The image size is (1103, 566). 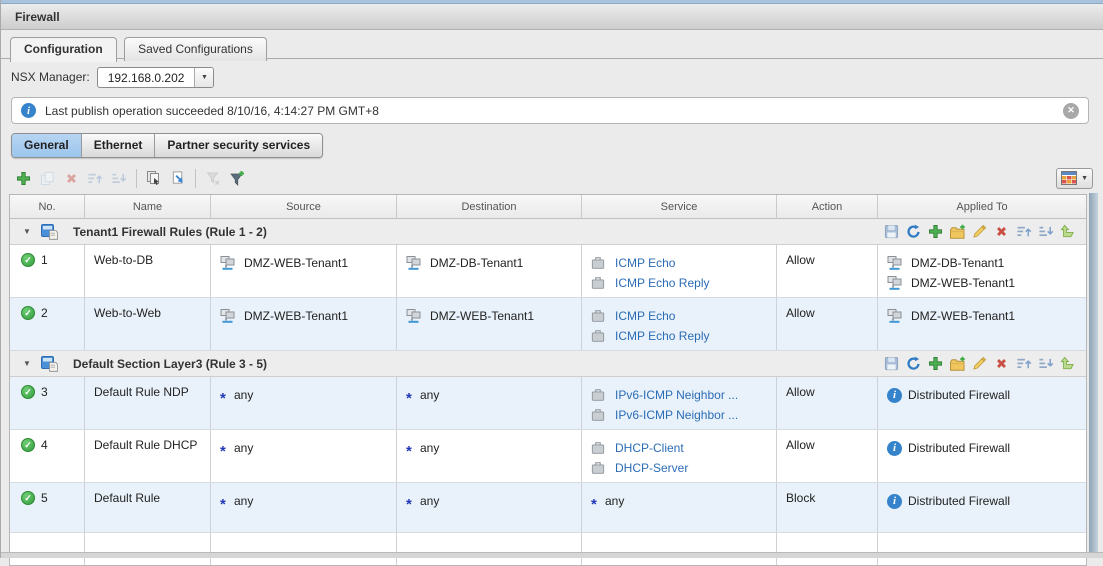 What do you see at coordinates (548, 364) in the screenshot?
I see `section-header-row: ▼ Default Section Layer3 (Rule 3 - 5)` at bounding box center [548, 364].